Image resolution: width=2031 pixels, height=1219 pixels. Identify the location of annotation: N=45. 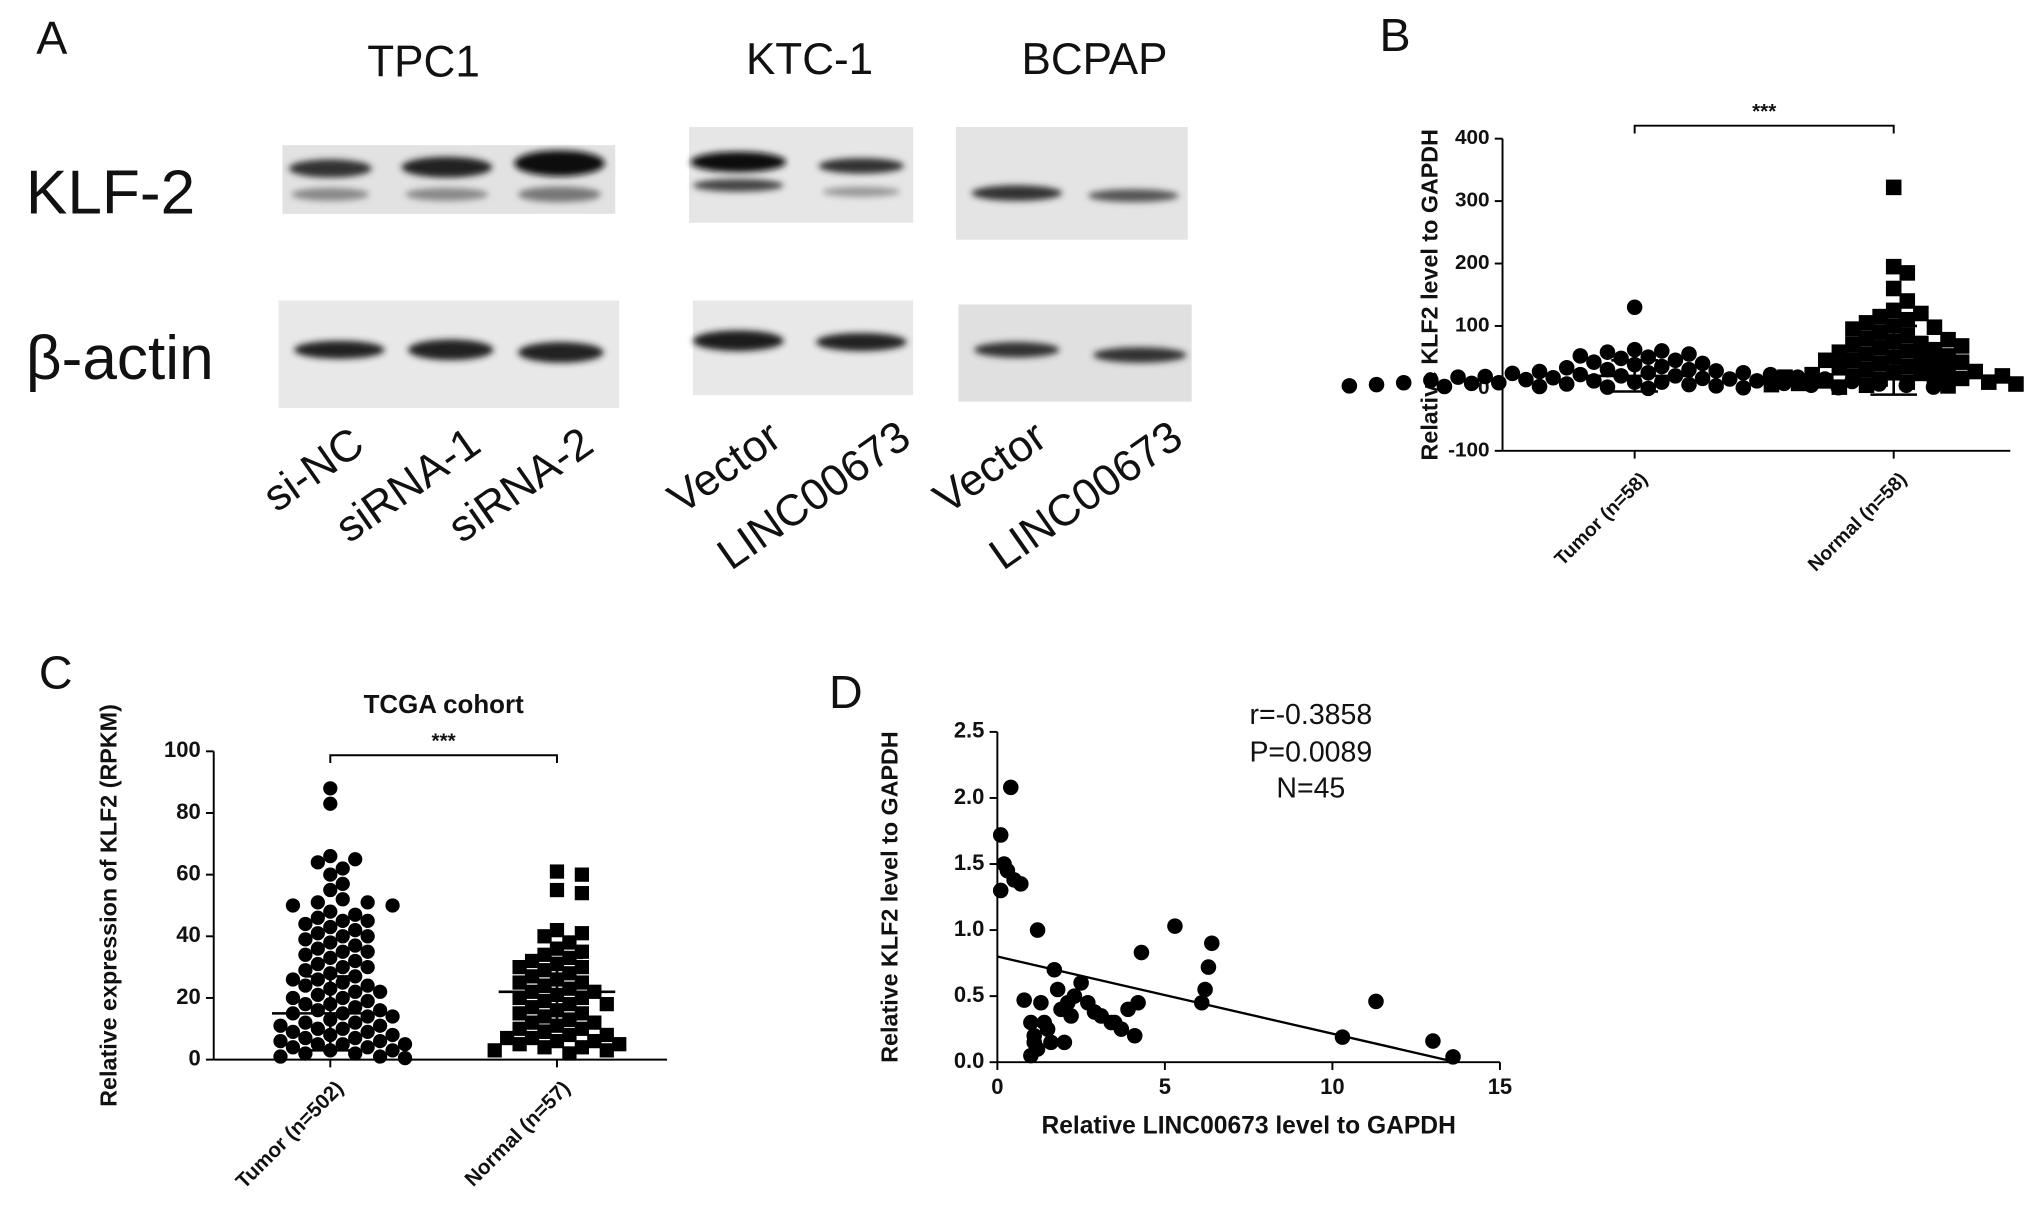
(1310, 789).